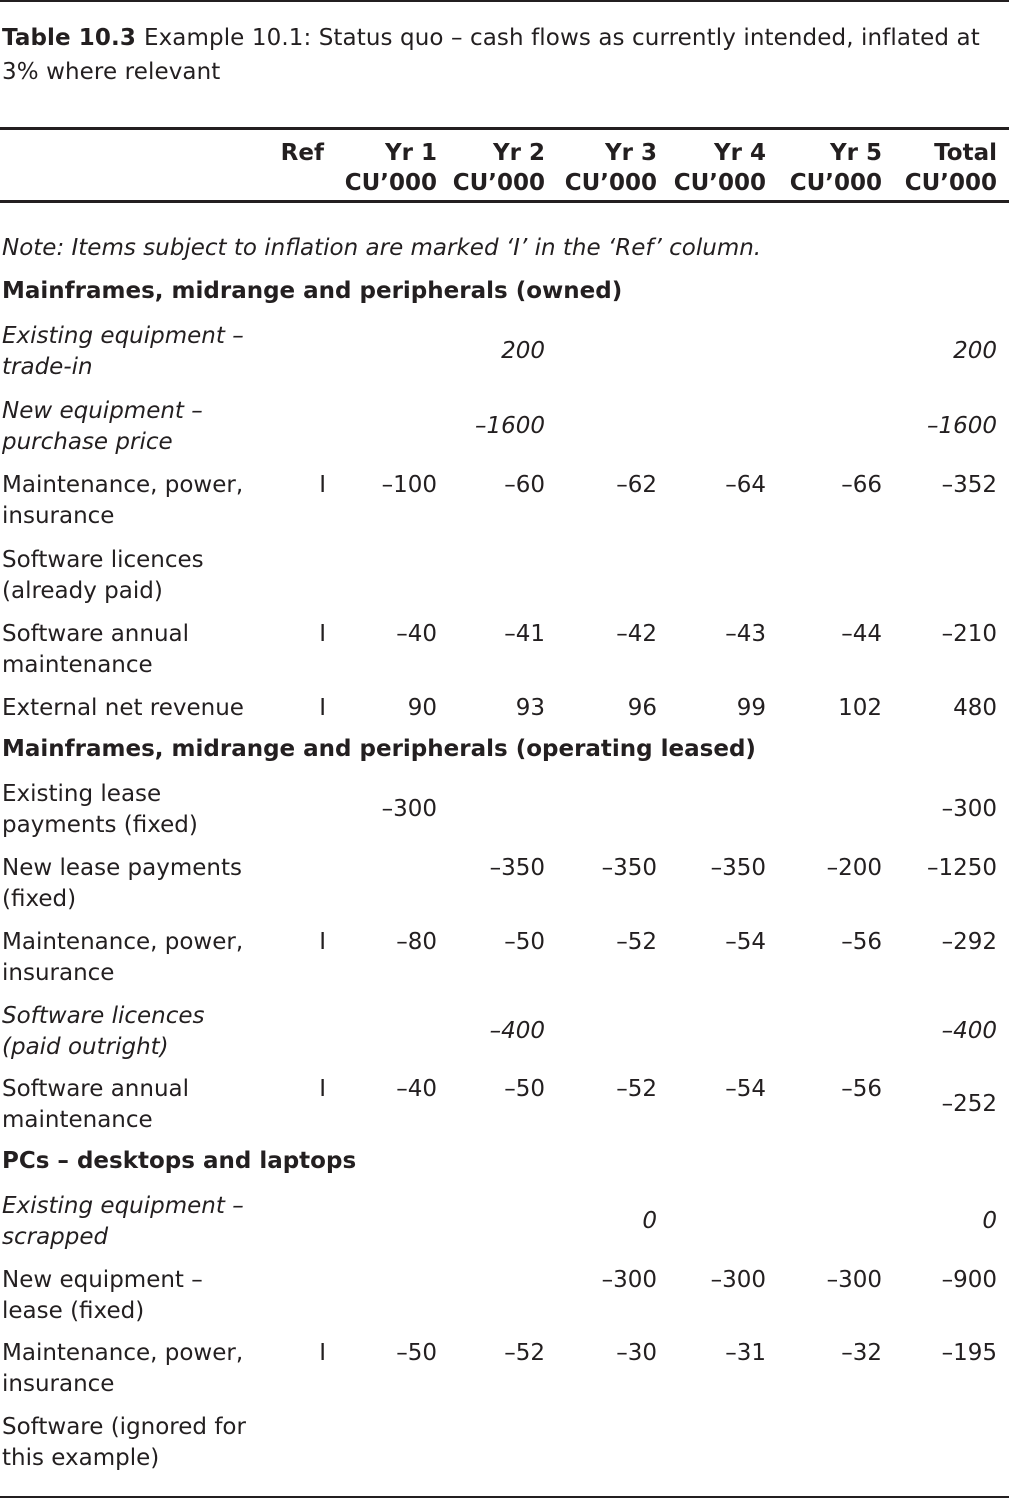 The height and width of the screenshot is (1500, 1009). What do you see at coordinates (636, 1353) in the screenshot?
I see `year-cell: –30` at bounding box center [636, 1353].